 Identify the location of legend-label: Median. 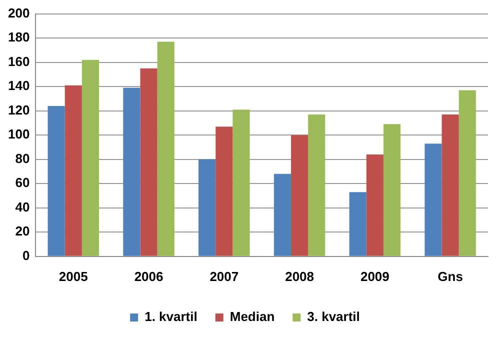
(252, 316).